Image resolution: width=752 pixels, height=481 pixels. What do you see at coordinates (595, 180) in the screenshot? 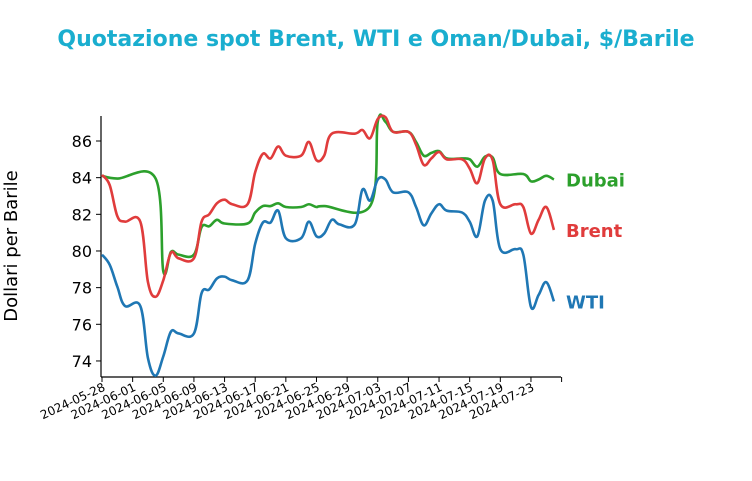
I see `series-label-dubai: Dubai` at bounding box center [595, 180].